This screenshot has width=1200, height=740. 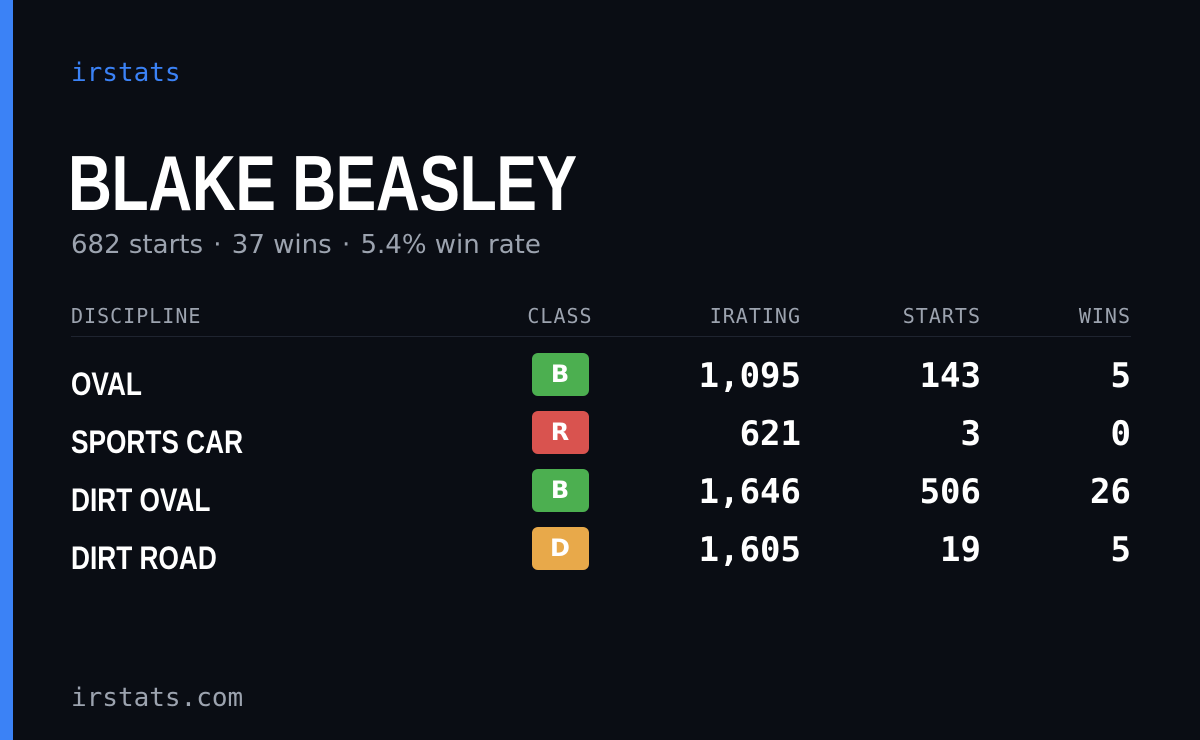 What do you see at coordinates (157, 698) in the screenshot?
I see `footer-domain: irstats.com` at bounding box center [157, 698].